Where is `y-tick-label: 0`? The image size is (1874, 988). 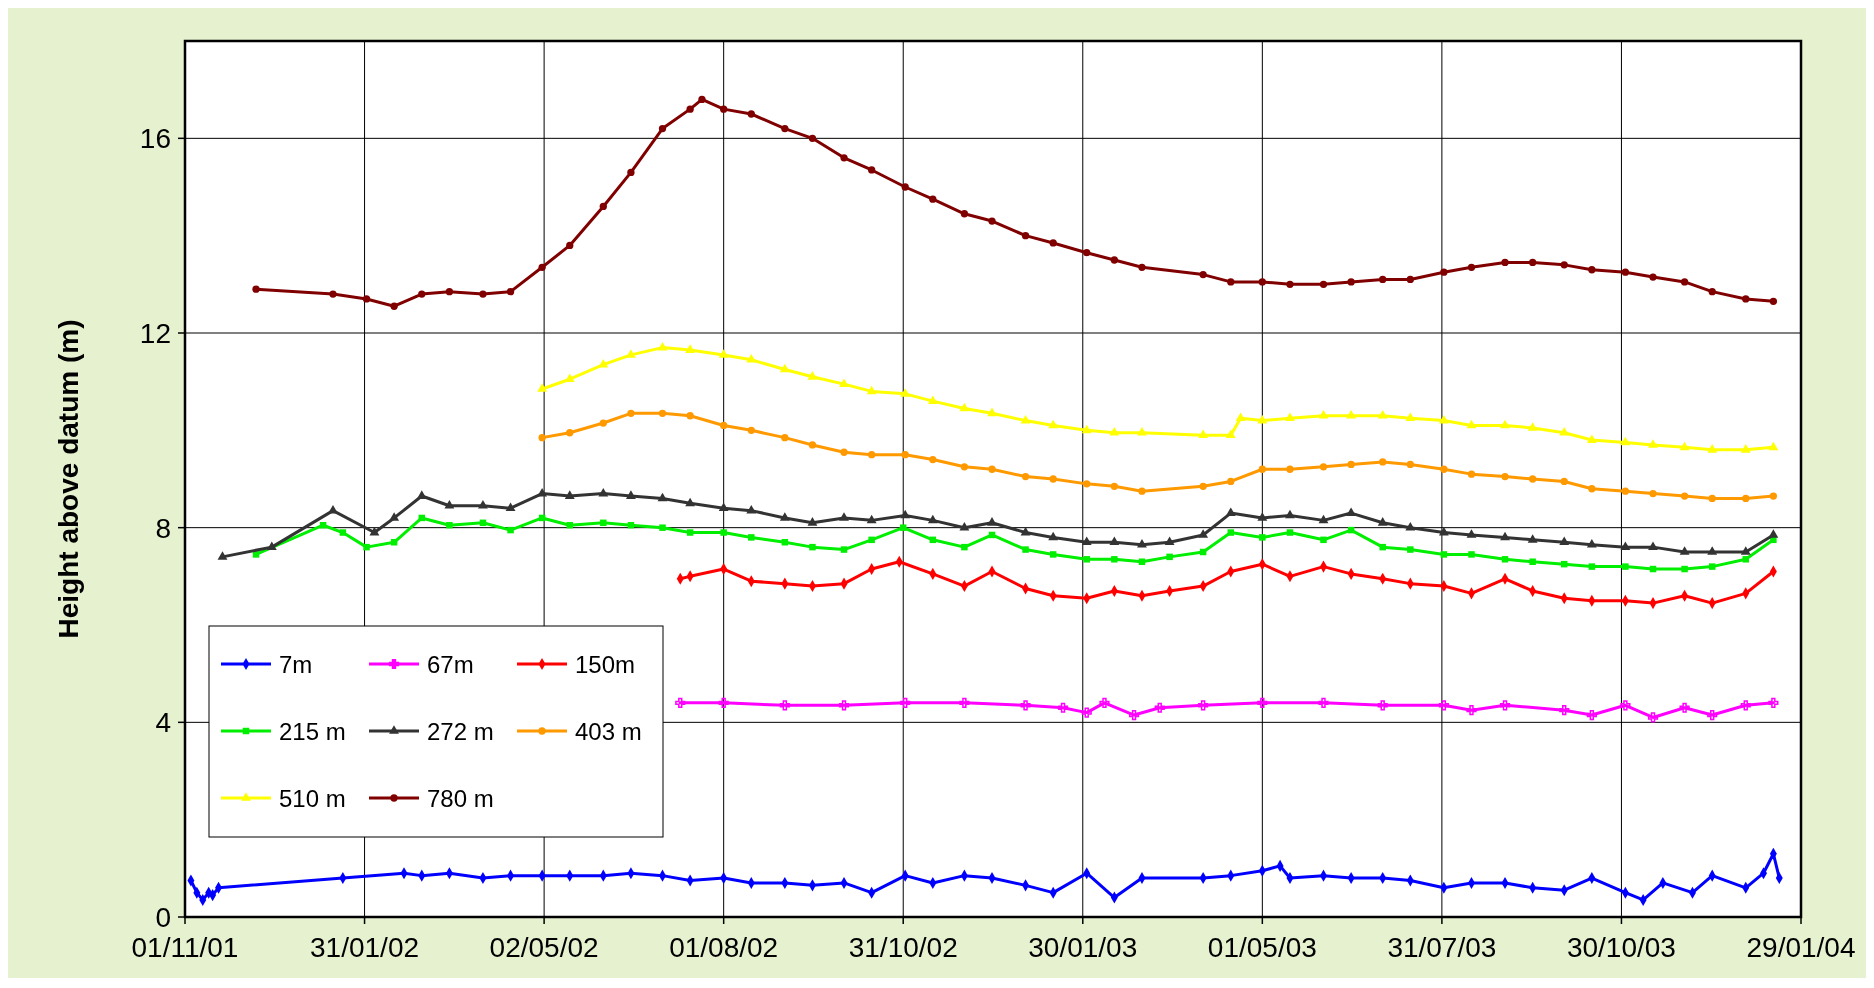 y-tick-label: 0 is located at coordinates (163, 917).